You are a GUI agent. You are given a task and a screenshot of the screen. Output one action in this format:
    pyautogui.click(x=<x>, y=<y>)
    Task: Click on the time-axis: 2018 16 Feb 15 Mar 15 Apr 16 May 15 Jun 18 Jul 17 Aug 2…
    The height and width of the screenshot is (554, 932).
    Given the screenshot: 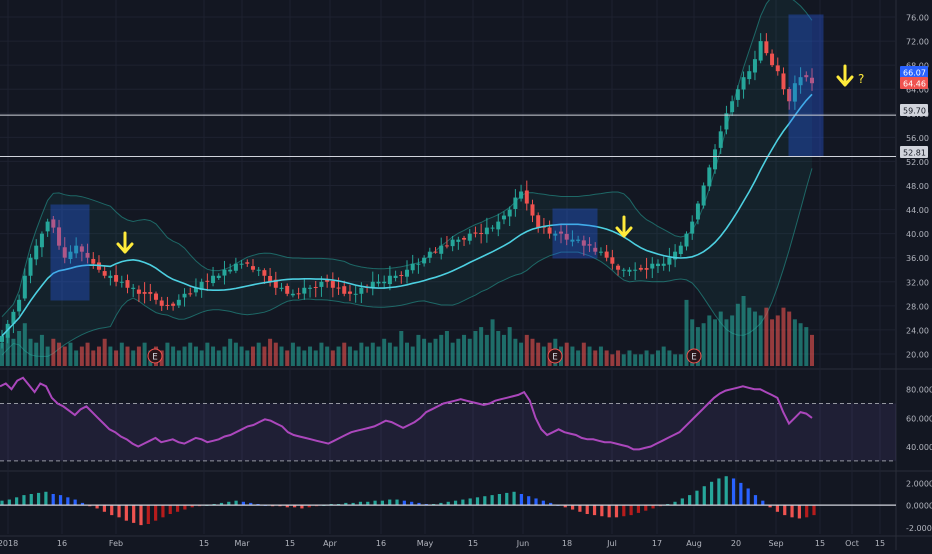 What is the action you would take?
    pyautogui.click(x=442, y=543)
    